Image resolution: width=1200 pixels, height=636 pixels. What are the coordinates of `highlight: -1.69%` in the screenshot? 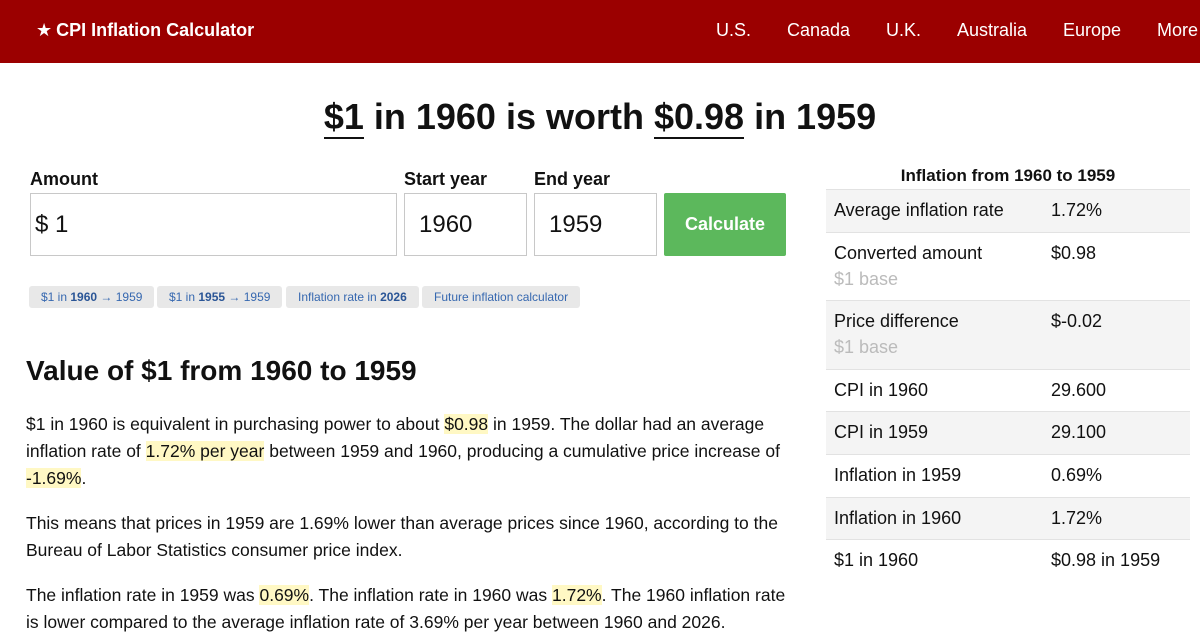 It's located at (54, 478).